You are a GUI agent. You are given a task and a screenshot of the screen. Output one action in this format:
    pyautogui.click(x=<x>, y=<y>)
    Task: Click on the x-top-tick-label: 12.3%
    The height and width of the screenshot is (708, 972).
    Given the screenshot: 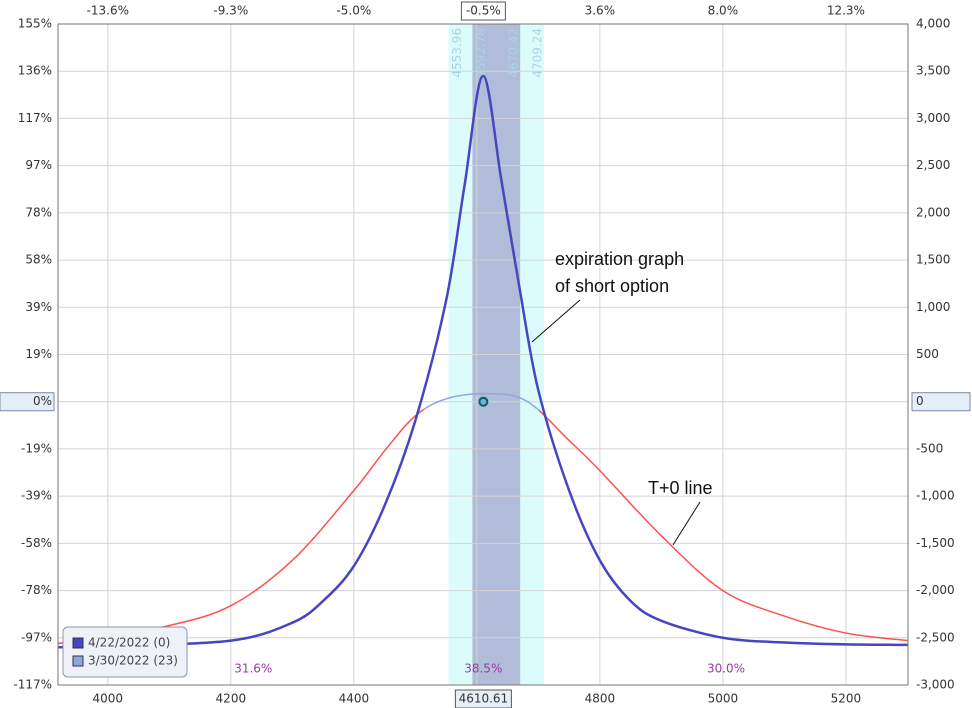 What is the action you would take?
    pyautogui.click(x=846, y=11)
    